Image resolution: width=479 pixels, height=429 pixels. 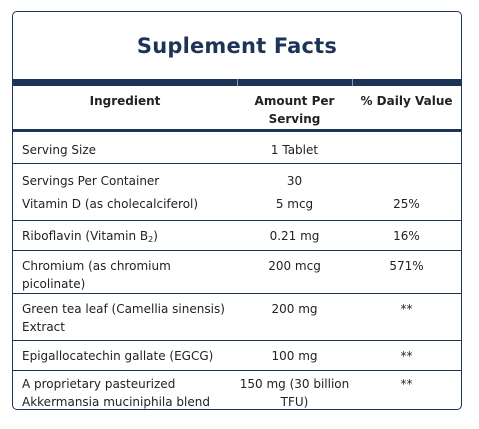 What do you see at coordinates (110, 204) in the screenshot?
I see `ingredient-cell: Vitamin D (as cholecalciferol)` at bounding box center [110, 204].